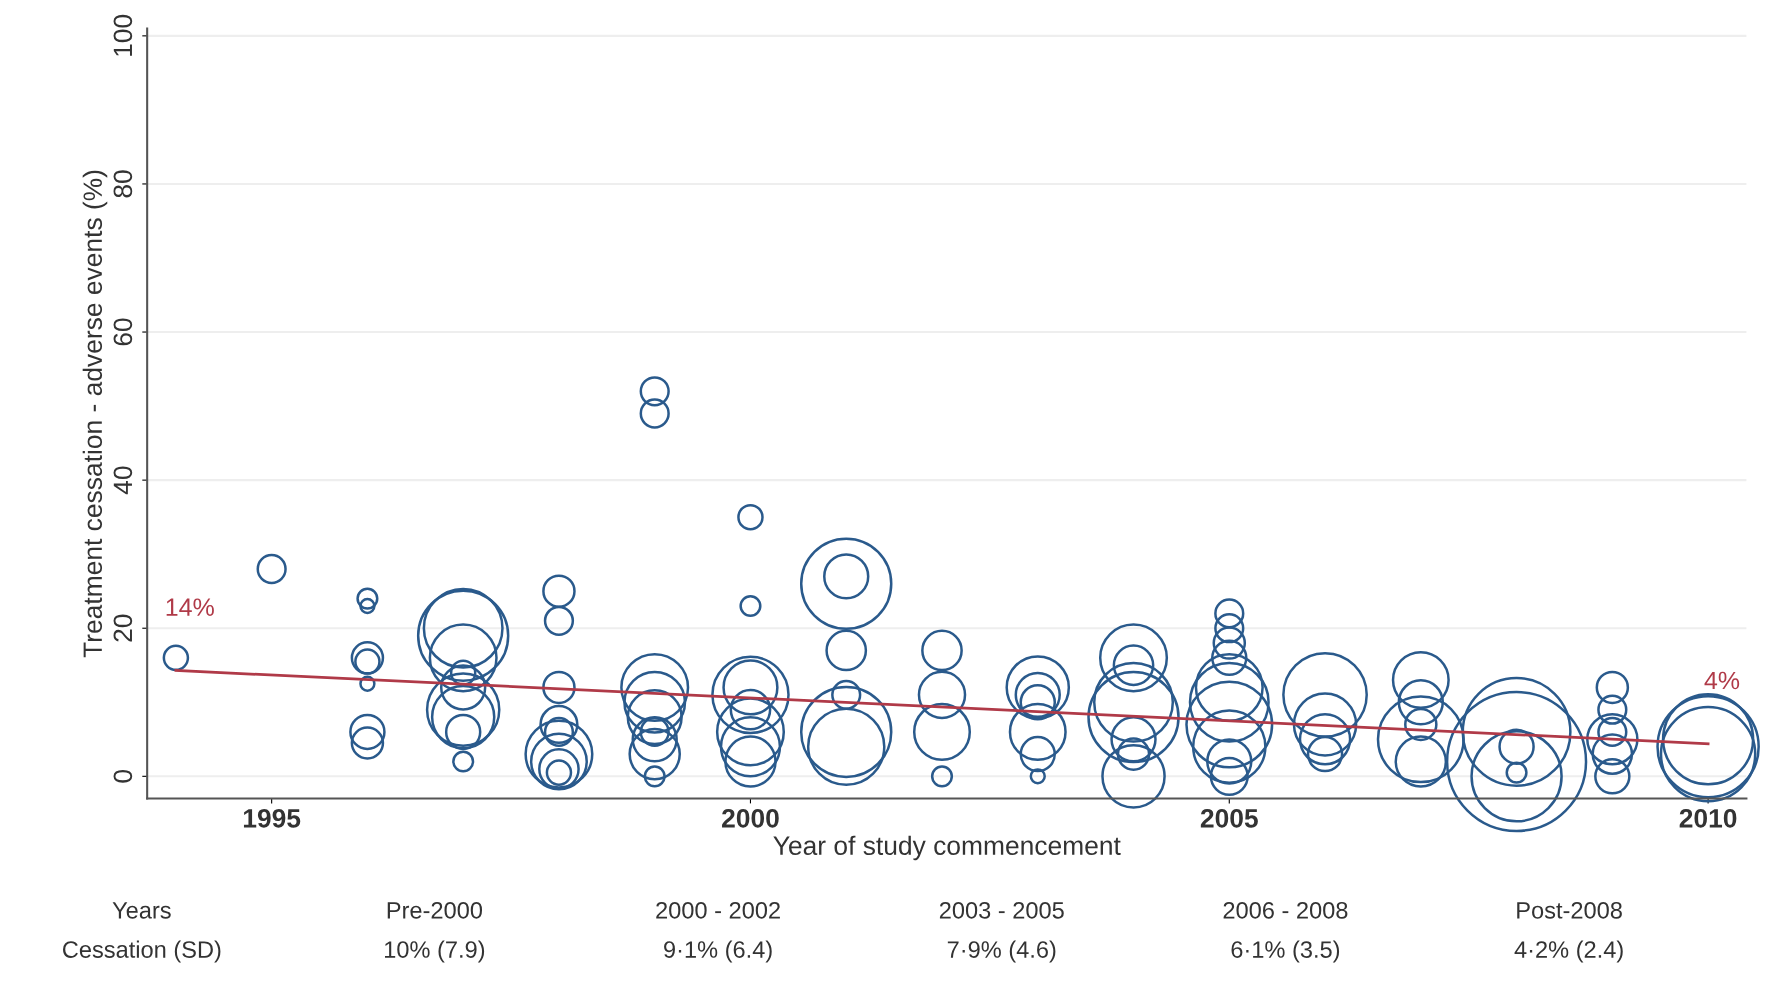  Describe the element at coordinates (1001, 951) in the screenshot. I see `text: 7·9% (4.6)` at that location.